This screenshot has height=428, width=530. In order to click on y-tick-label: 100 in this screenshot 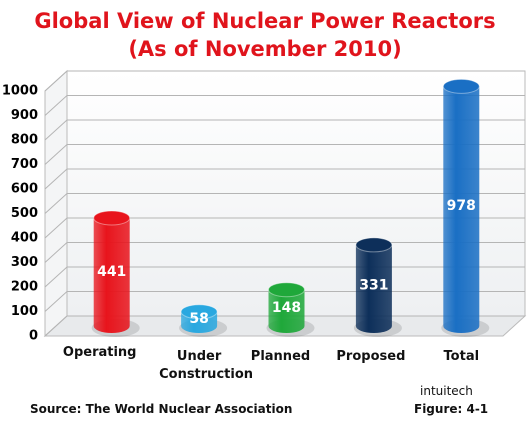, I will do `click(24, 311)`.